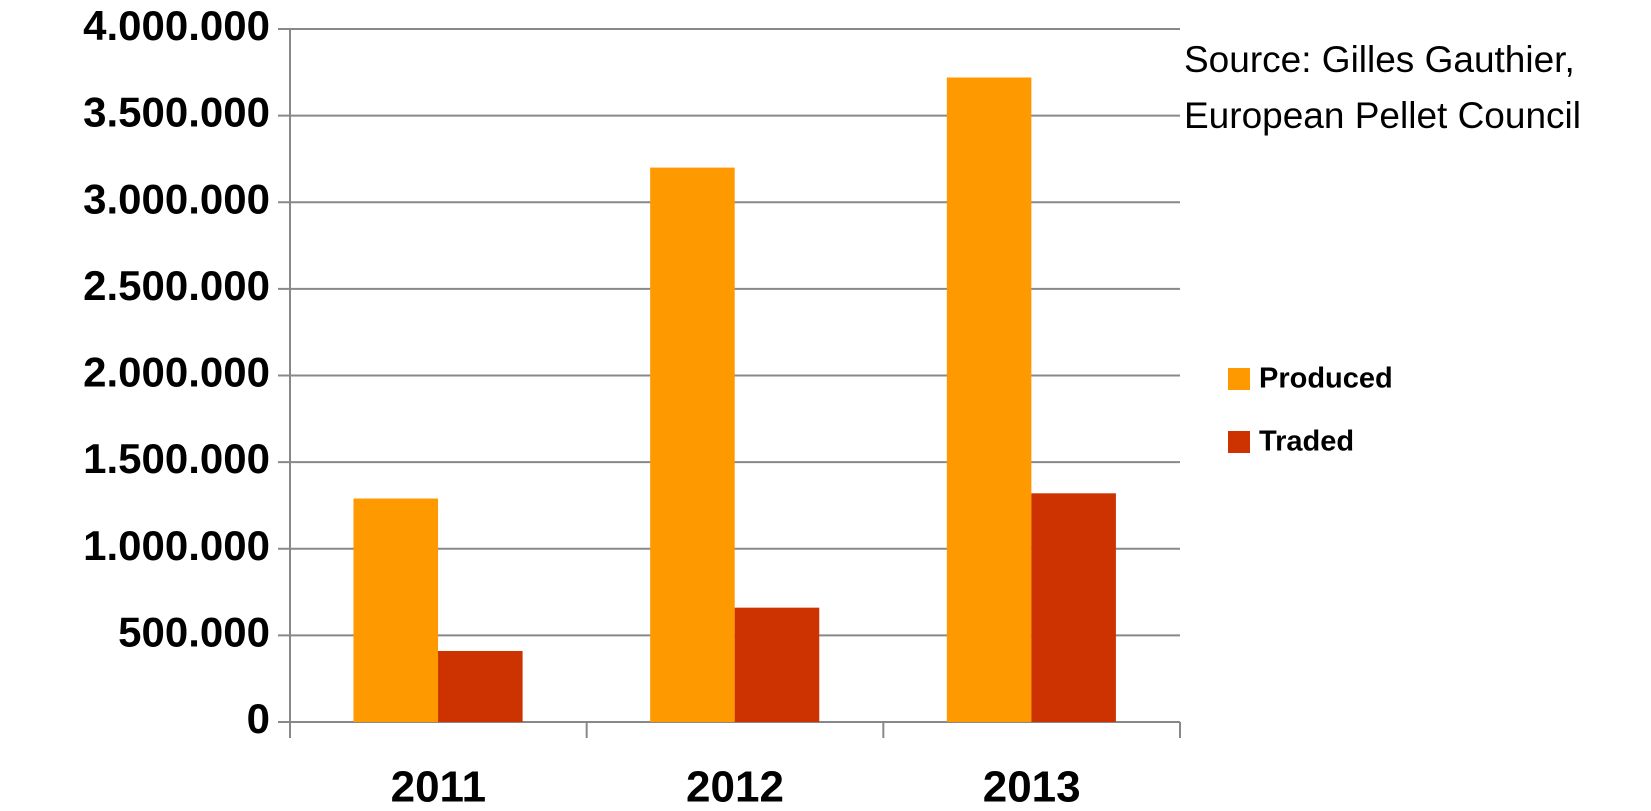 This screenshot has height=811, width=1651. What do you see at coordinates (438, 787) in the screenshot?
I see `x-tick-label: 2011` at bounding box center [438, 787].